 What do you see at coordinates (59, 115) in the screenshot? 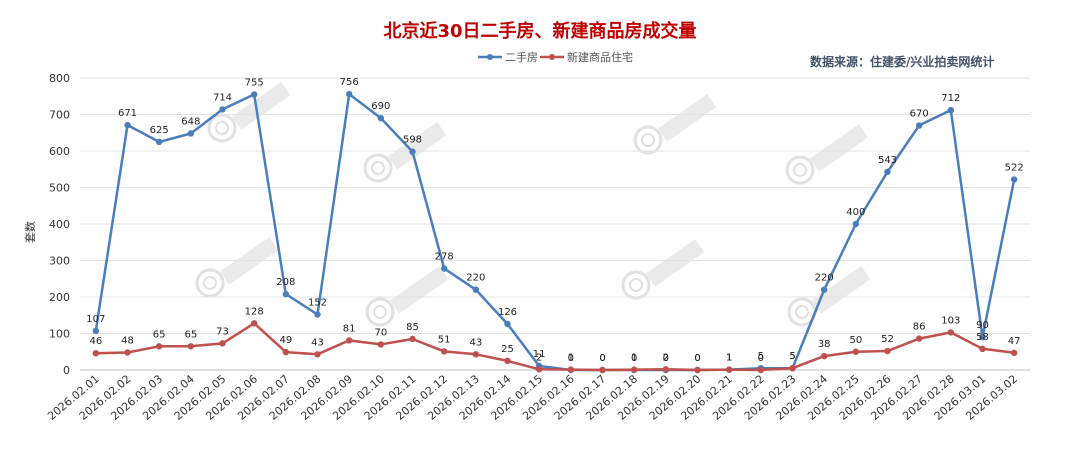
I see `y-tick-label: 700` at bounding box center [59, 115].